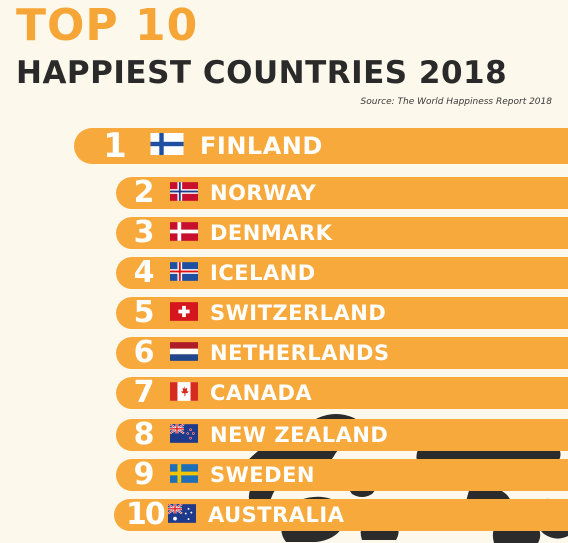  Describe the element at coordinates (261, 393) in the screenshot. I see `country-name: CANADA` at that location.